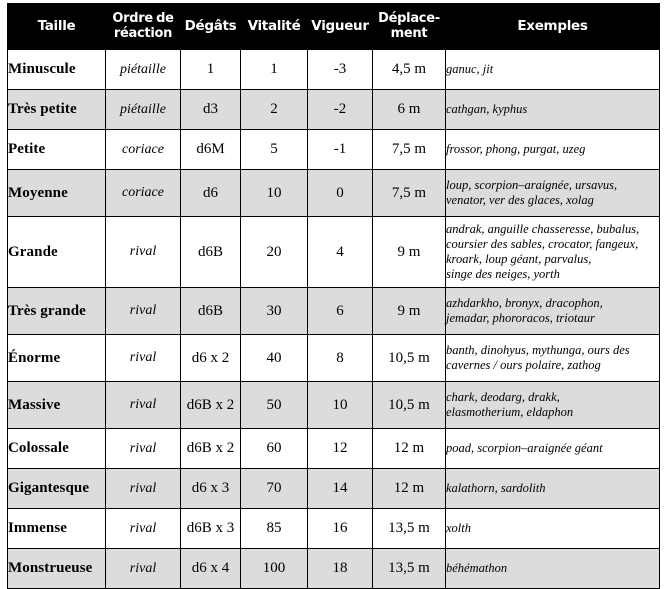  What do you see at coordinates (274, 109) in the screenshot?
I see `cell-vitalite: 2` at bounding box center [274, 109].